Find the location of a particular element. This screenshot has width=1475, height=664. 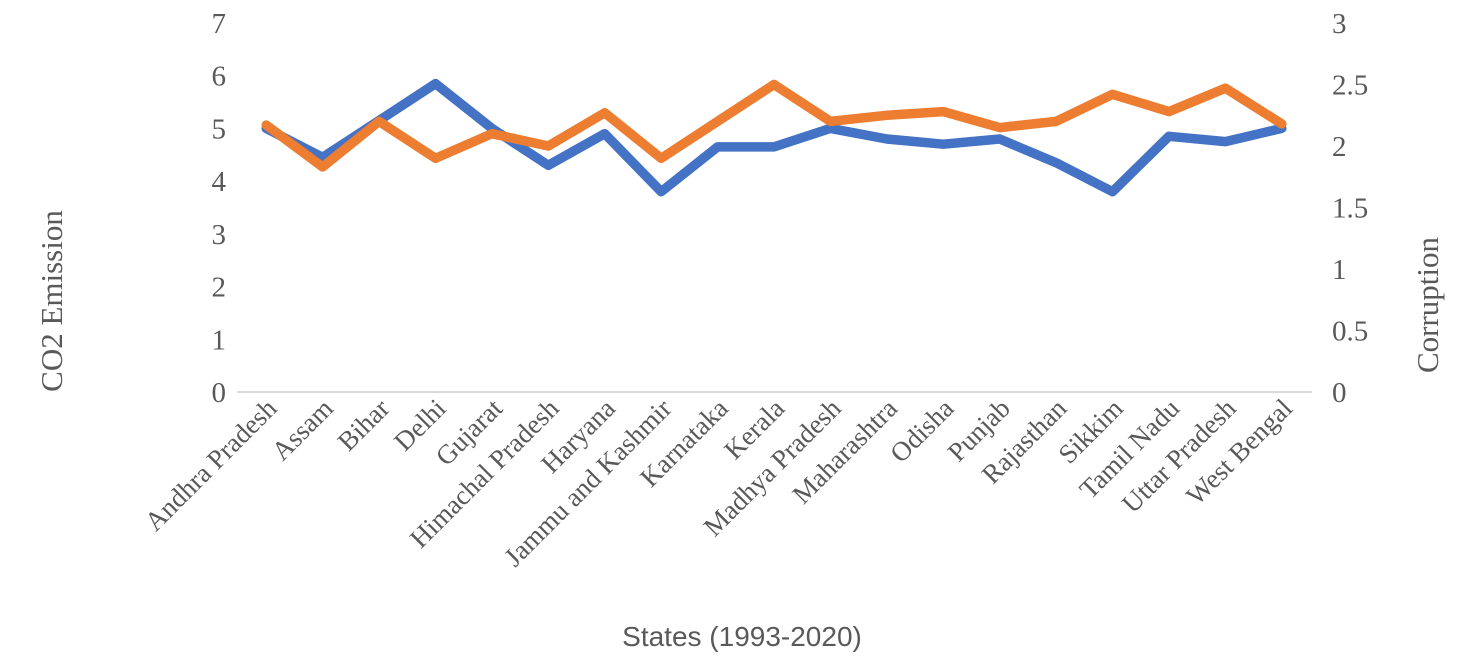

right-axis-ticks: 0 0.5 1 1.5 2 2.5 3 is located at coordinates (1350, 208).